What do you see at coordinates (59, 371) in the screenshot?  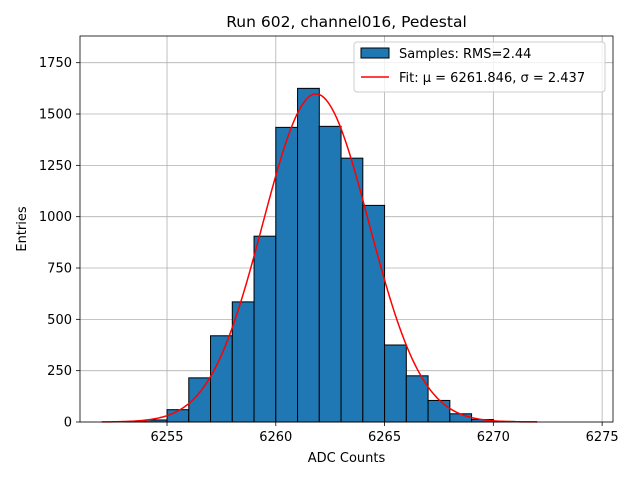 I see `y-tick-label: 250` at bounding box center [59, 371].